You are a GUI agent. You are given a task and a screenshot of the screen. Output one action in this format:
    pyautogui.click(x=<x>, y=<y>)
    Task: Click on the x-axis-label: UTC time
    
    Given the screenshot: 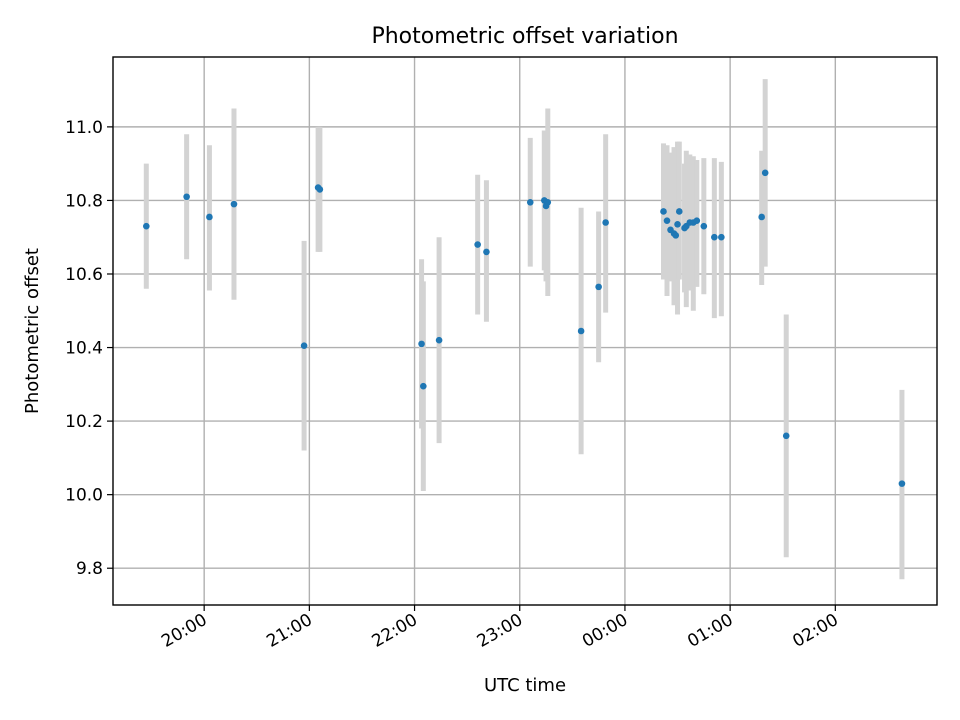 What is the action you would take?
    pyautogui.click(x=525, y=685)
    